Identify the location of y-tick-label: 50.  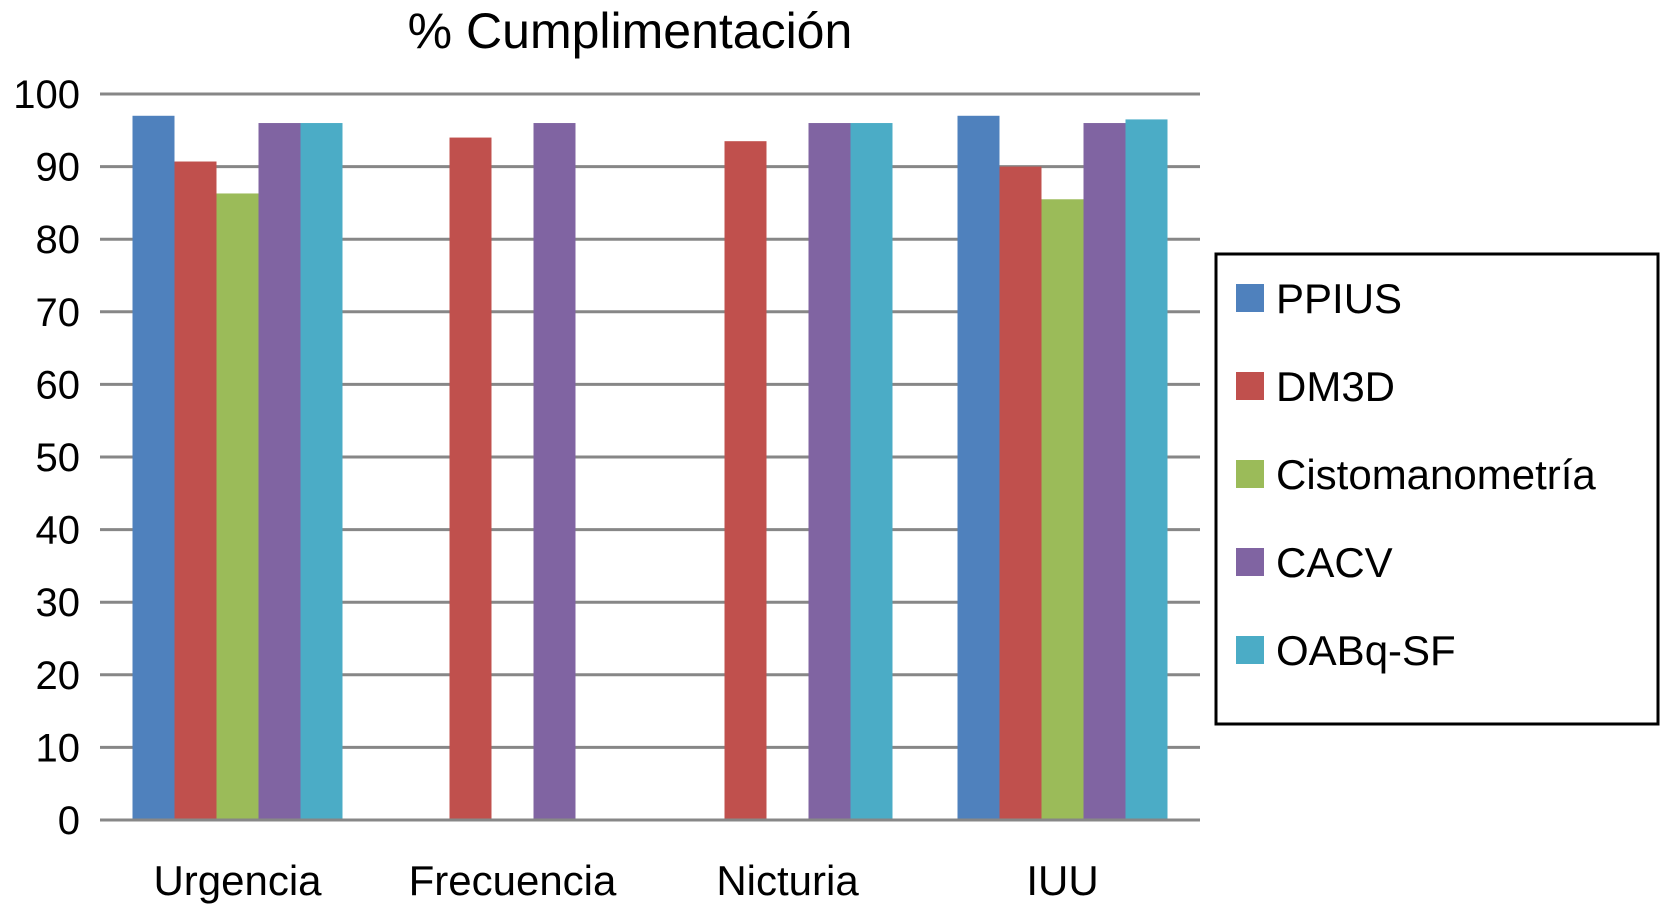
(58, 458).